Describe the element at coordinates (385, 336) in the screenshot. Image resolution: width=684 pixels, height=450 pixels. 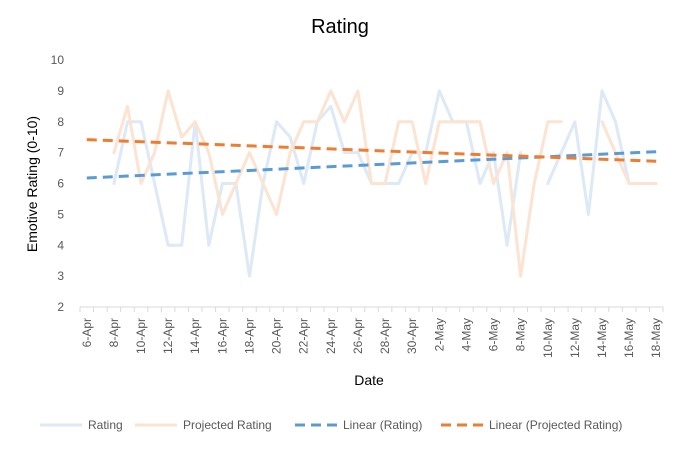
I see `x-tick-label: 28-Apr` at that location.